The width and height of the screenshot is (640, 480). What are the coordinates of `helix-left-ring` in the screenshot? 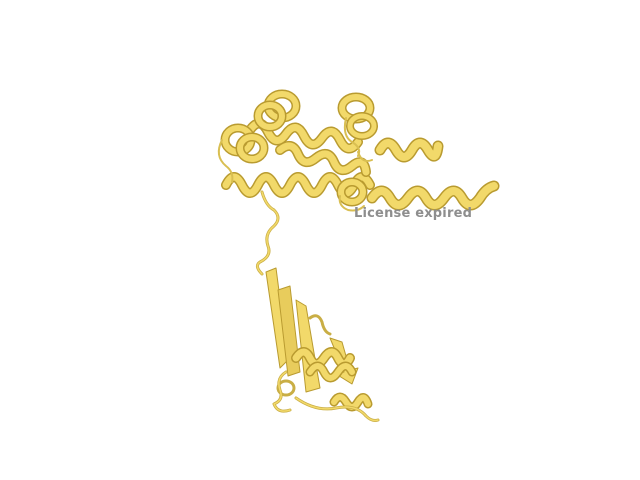 It's located at (243, 153).